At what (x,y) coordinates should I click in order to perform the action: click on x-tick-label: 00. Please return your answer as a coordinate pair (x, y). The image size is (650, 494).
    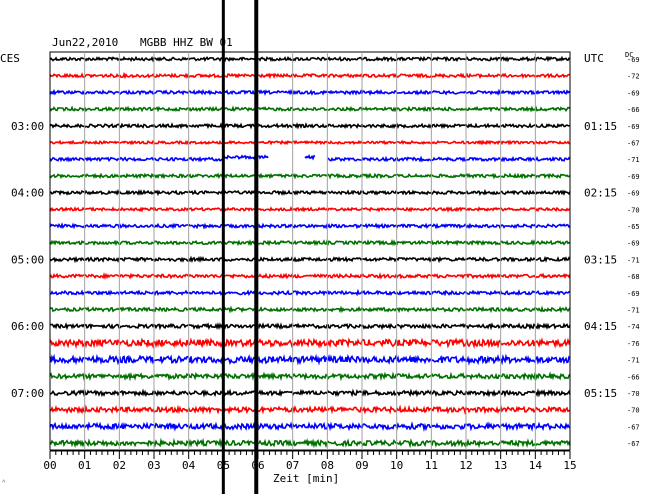
    Looking at the image, I should click on (49, 465).